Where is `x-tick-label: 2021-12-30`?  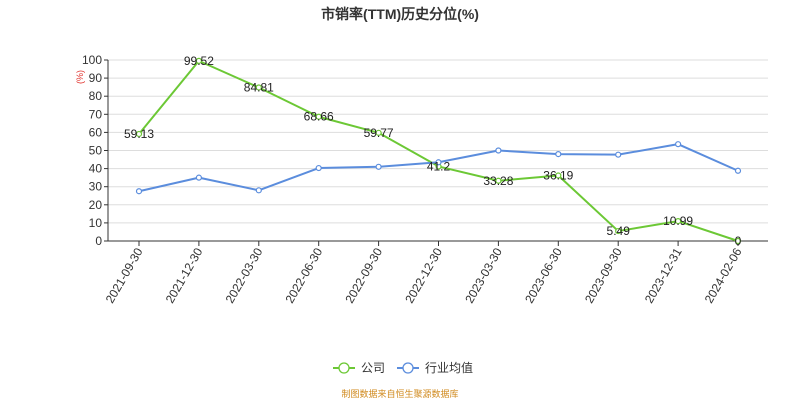
x-tick-label: 2021-12-30 is located at coordinates (184, 275).